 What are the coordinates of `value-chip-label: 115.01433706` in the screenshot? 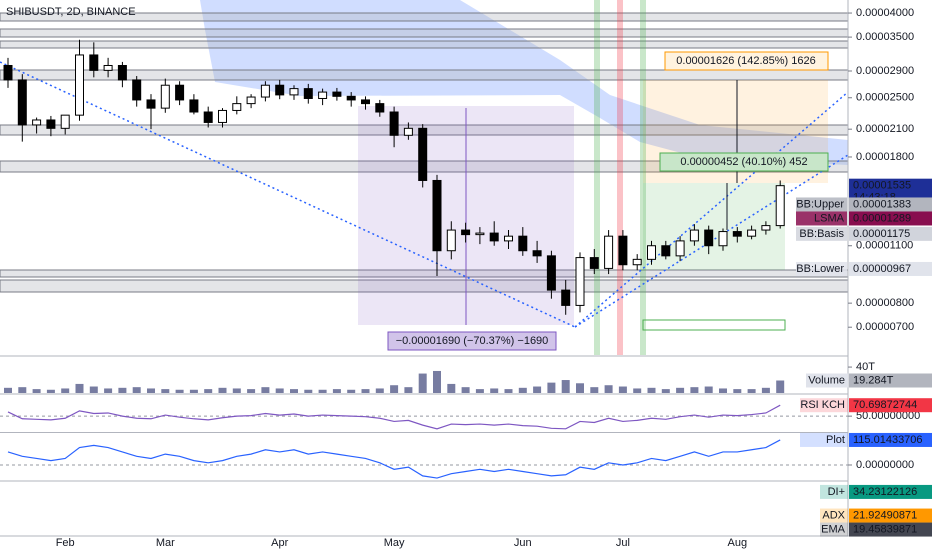 It's located at (888, 440).